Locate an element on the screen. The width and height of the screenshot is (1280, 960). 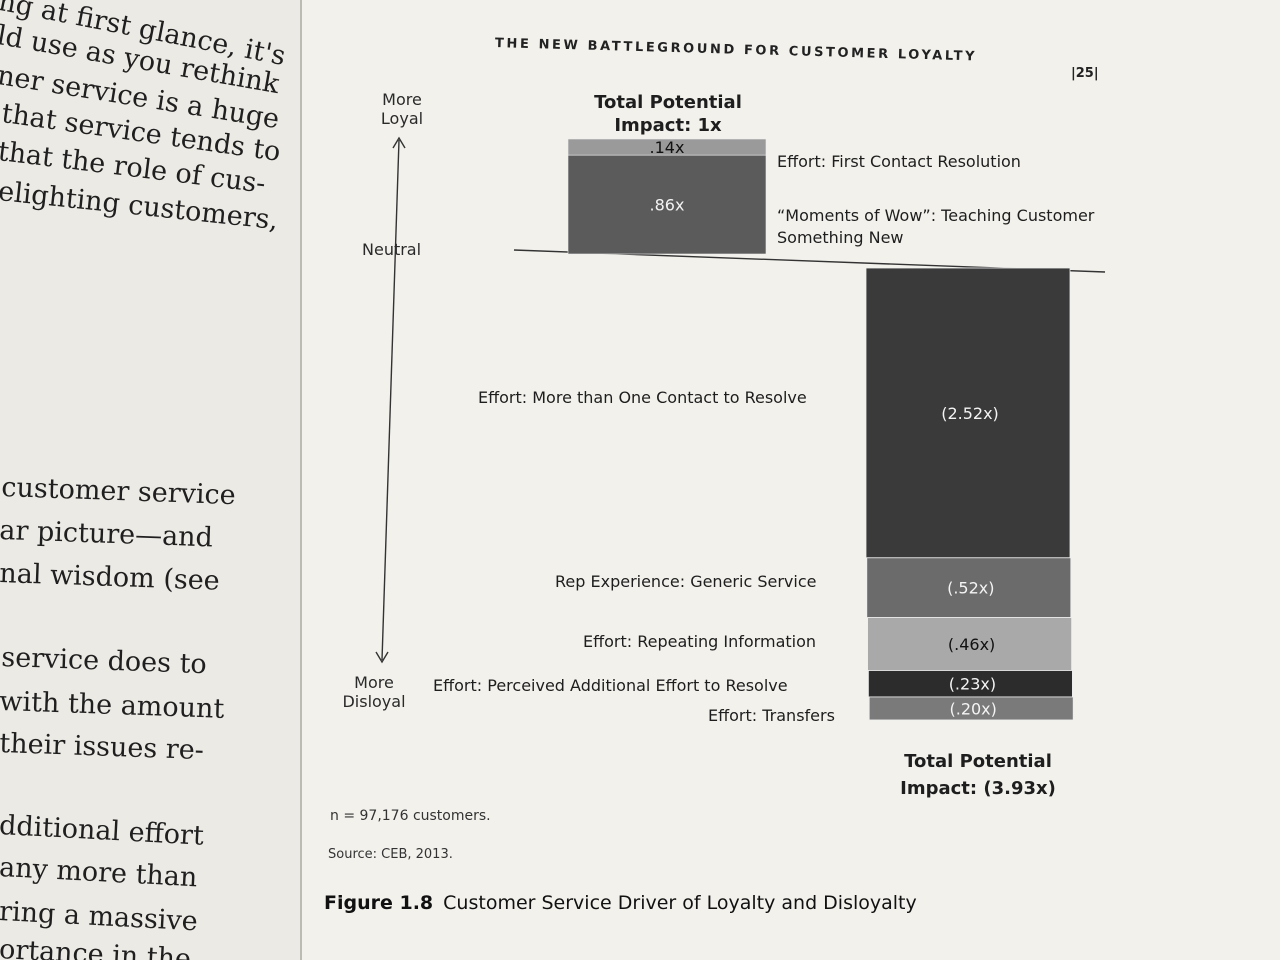
segment-name-first-contact: Effort: First Contact Resolution is located at coordinates (899, 161).